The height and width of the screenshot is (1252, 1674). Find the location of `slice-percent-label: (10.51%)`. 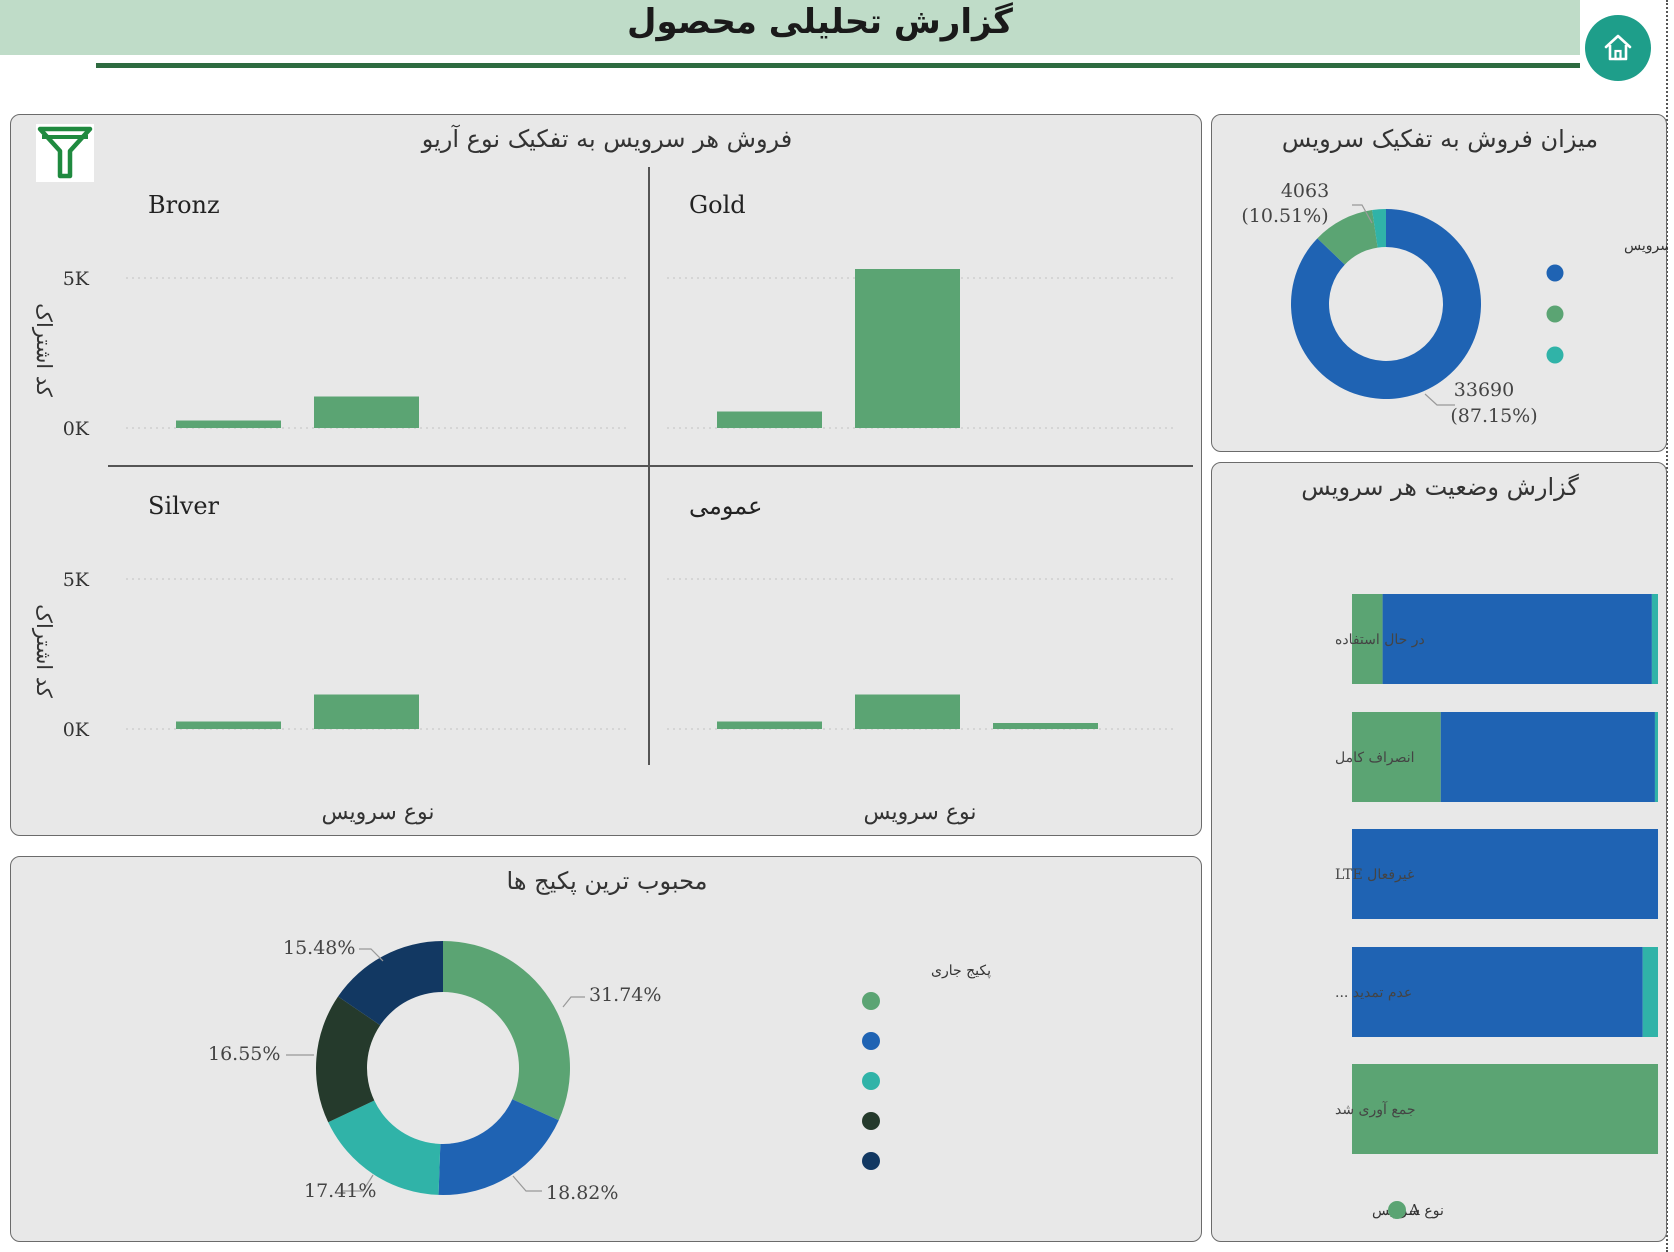

slice-percent-label: (10.51%) is located at coordinates (1284, 216).